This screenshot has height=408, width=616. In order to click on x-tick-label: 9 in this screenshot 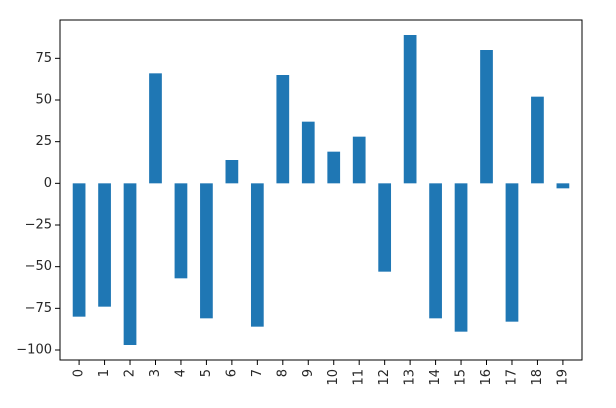, I will do `click(308, 373)`.